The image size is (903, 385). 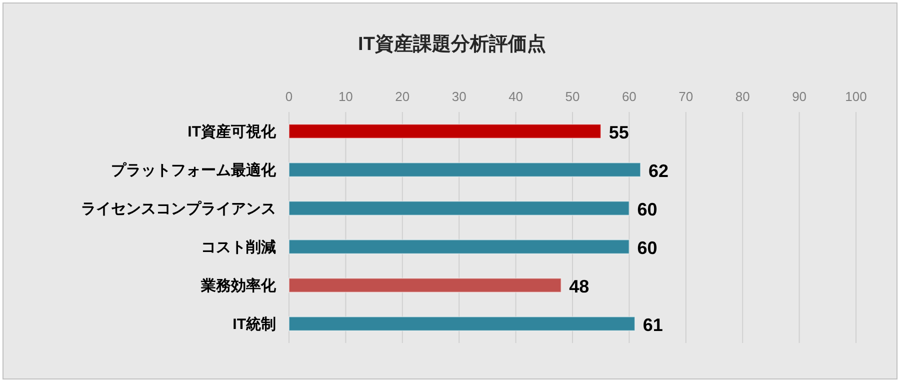 What do you see at coordinates (194, 169) in the screenshot?
I see `y-tick-label: プラットフォーム最適化` at bounding box center [194, 169].